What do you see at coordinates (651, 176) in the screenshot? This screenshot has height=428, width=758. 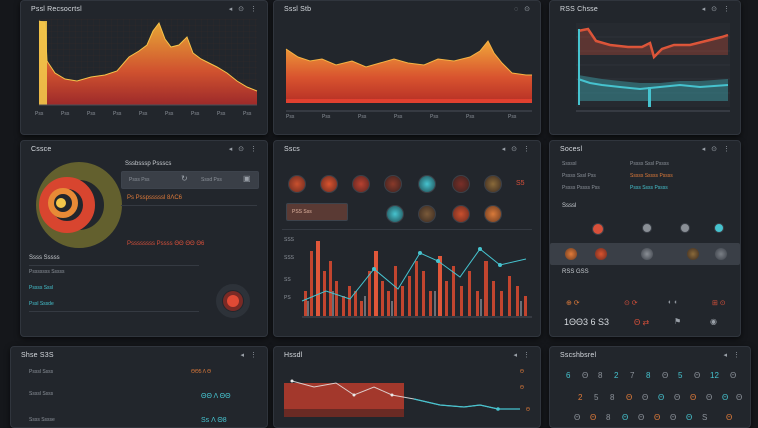 I see `highlight-row: Sssss Sssss Pssss` at bounding box center [651, 176].